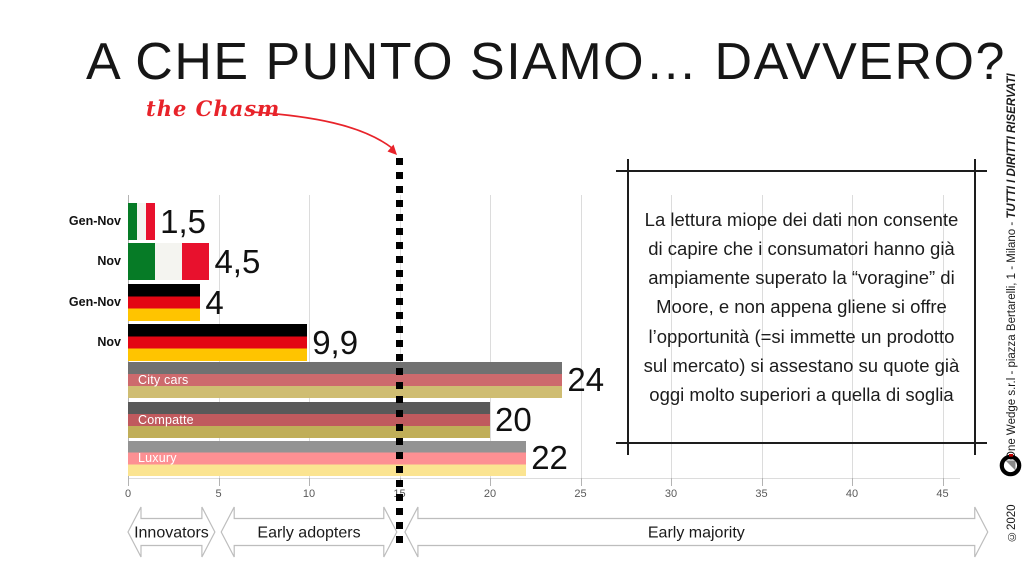 The width and height of the screenshot is (1024, 576). What do you see at coordinates (163, 379) in the screenshot?
I see `bar-inside-label: City cars` at bounding box center [163, 379].